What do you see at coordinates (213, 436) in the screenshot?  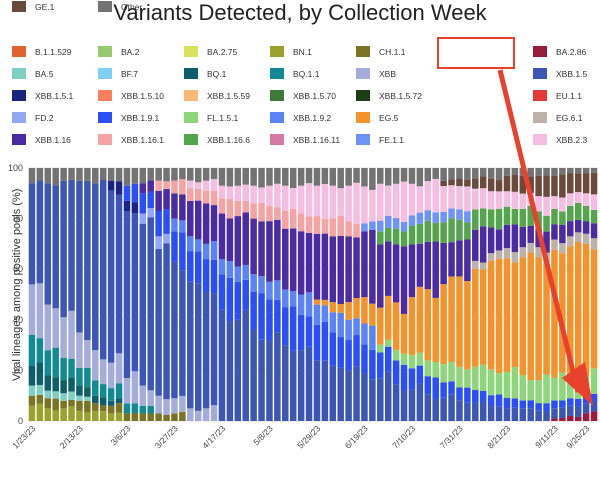 I see `x-tick-label: 4/17/23` at bounding box center [213, 436].